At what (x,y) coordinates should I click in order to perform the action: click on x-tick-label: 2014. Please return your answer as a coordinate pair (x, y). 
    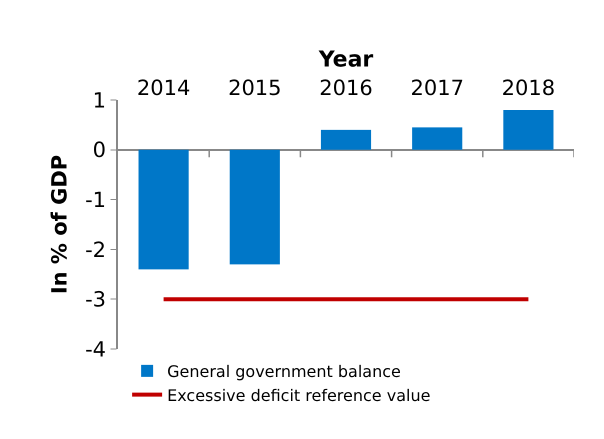
    Looking at the image, I should click on (163, 88).